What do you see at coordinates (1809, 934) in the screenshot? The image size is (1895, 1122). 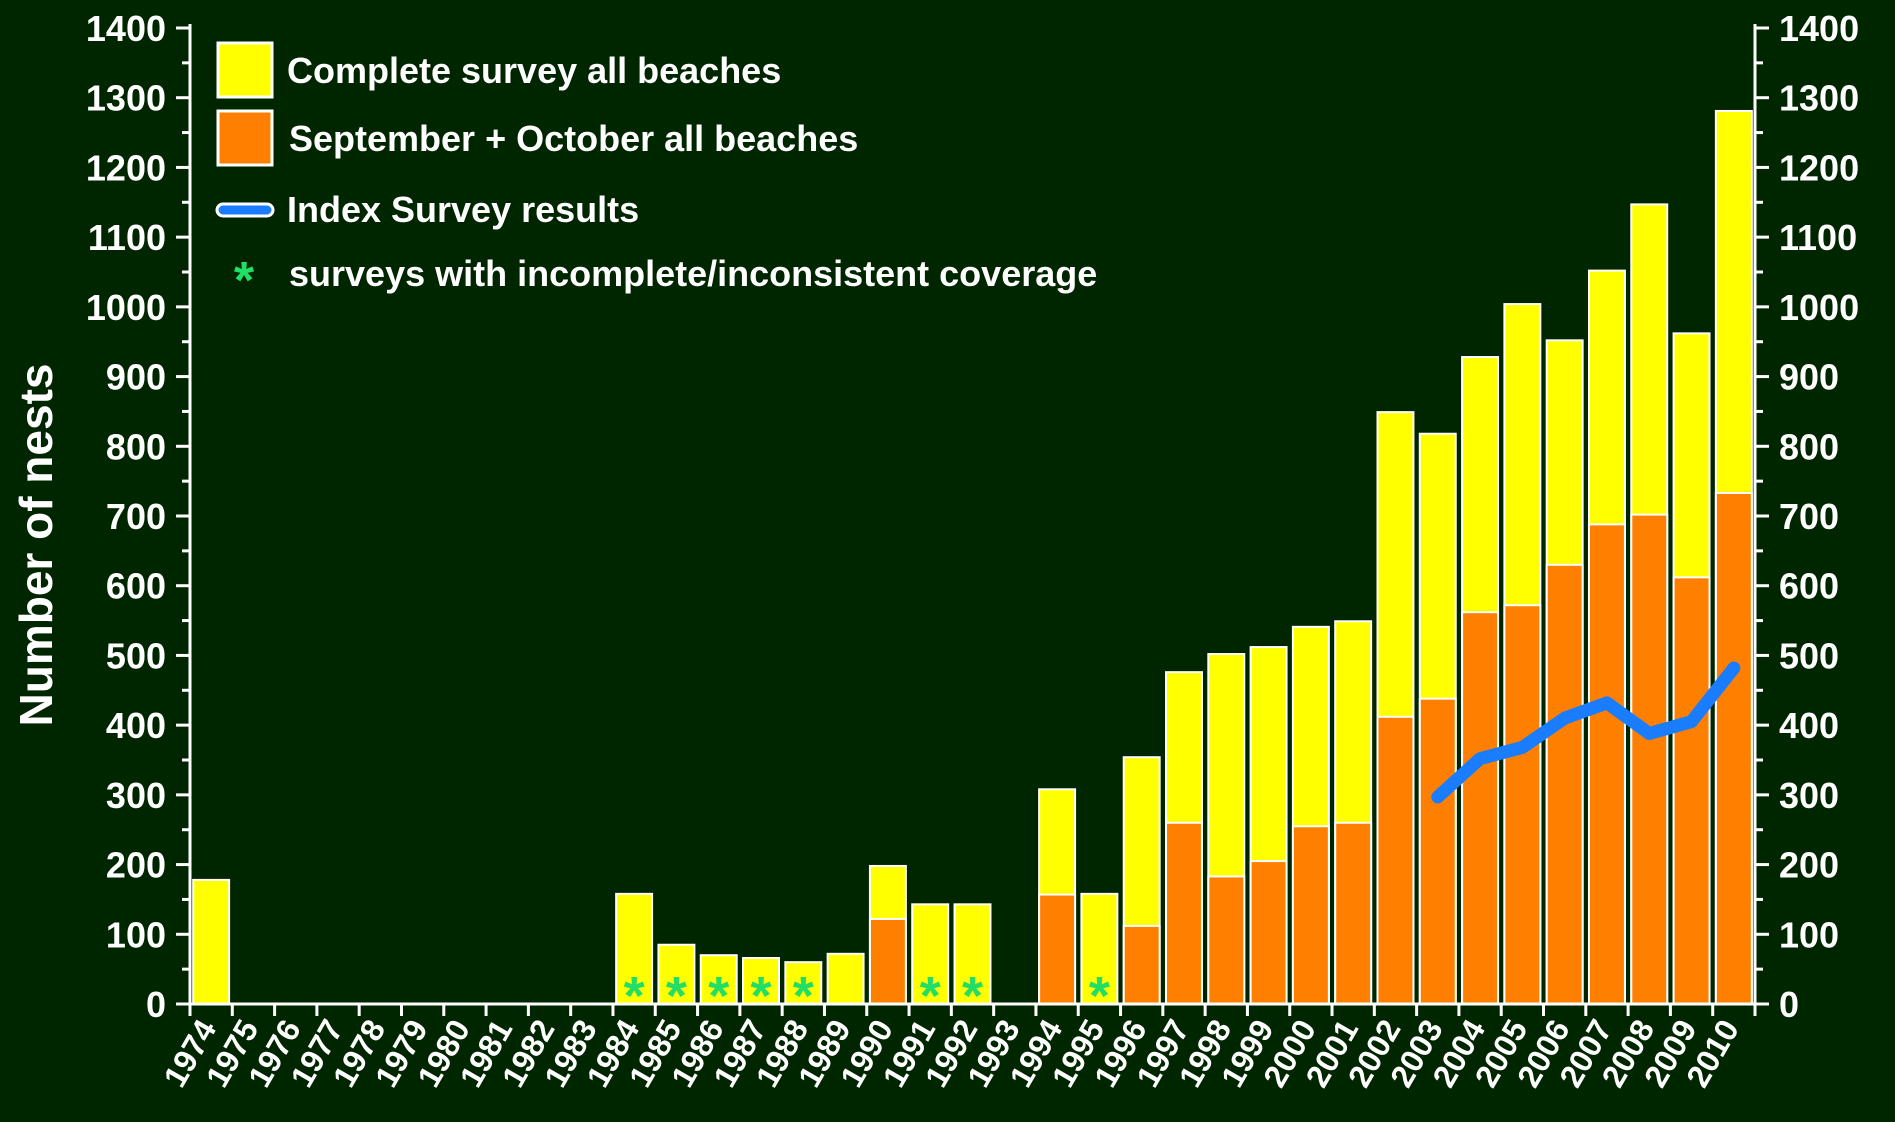 I see `y-tick-label-right-100: 100` at bounding box center [1809, 934].